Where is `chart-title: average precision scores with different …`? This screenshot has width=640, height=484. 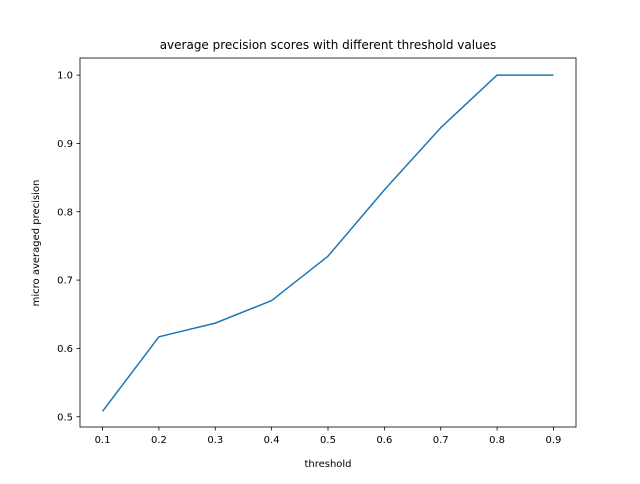 chart-title: average precision scores with different … is located at coordinates (328, 45).